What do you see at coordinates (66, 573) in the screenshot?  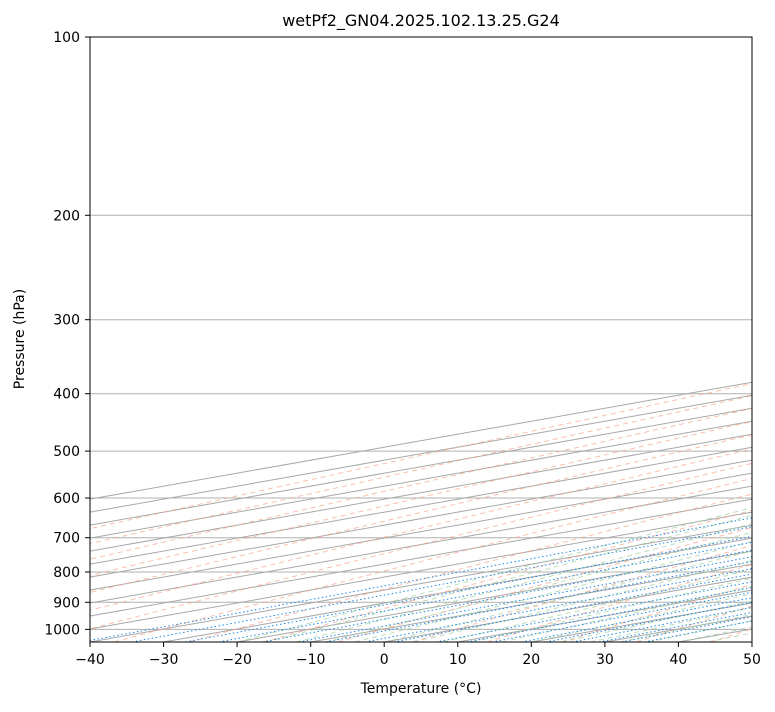 I see `y-tick-label: 800` at bounding box center [66, 573].